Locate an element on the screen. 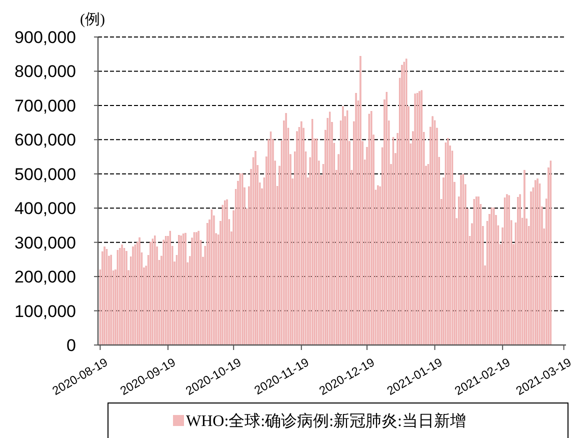 The width and height of the screenshot is (582, 438). y-tick-label: 0 is located at coordinates (71, 345).